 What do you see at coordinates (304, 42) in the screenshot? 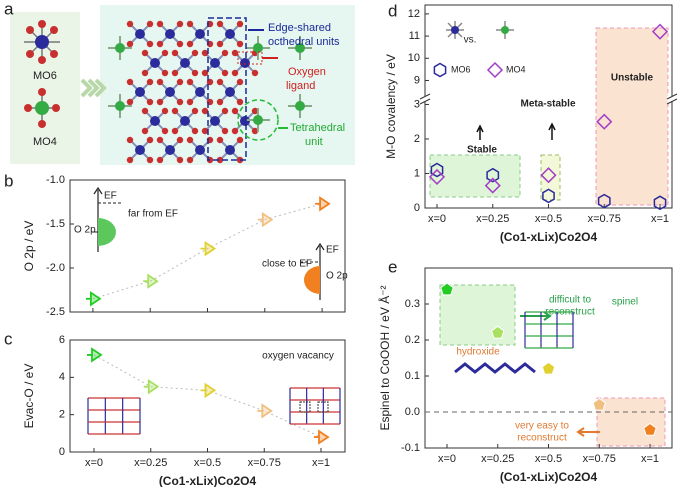
I see `label: octhedral units` at bounding box center [304, 42].